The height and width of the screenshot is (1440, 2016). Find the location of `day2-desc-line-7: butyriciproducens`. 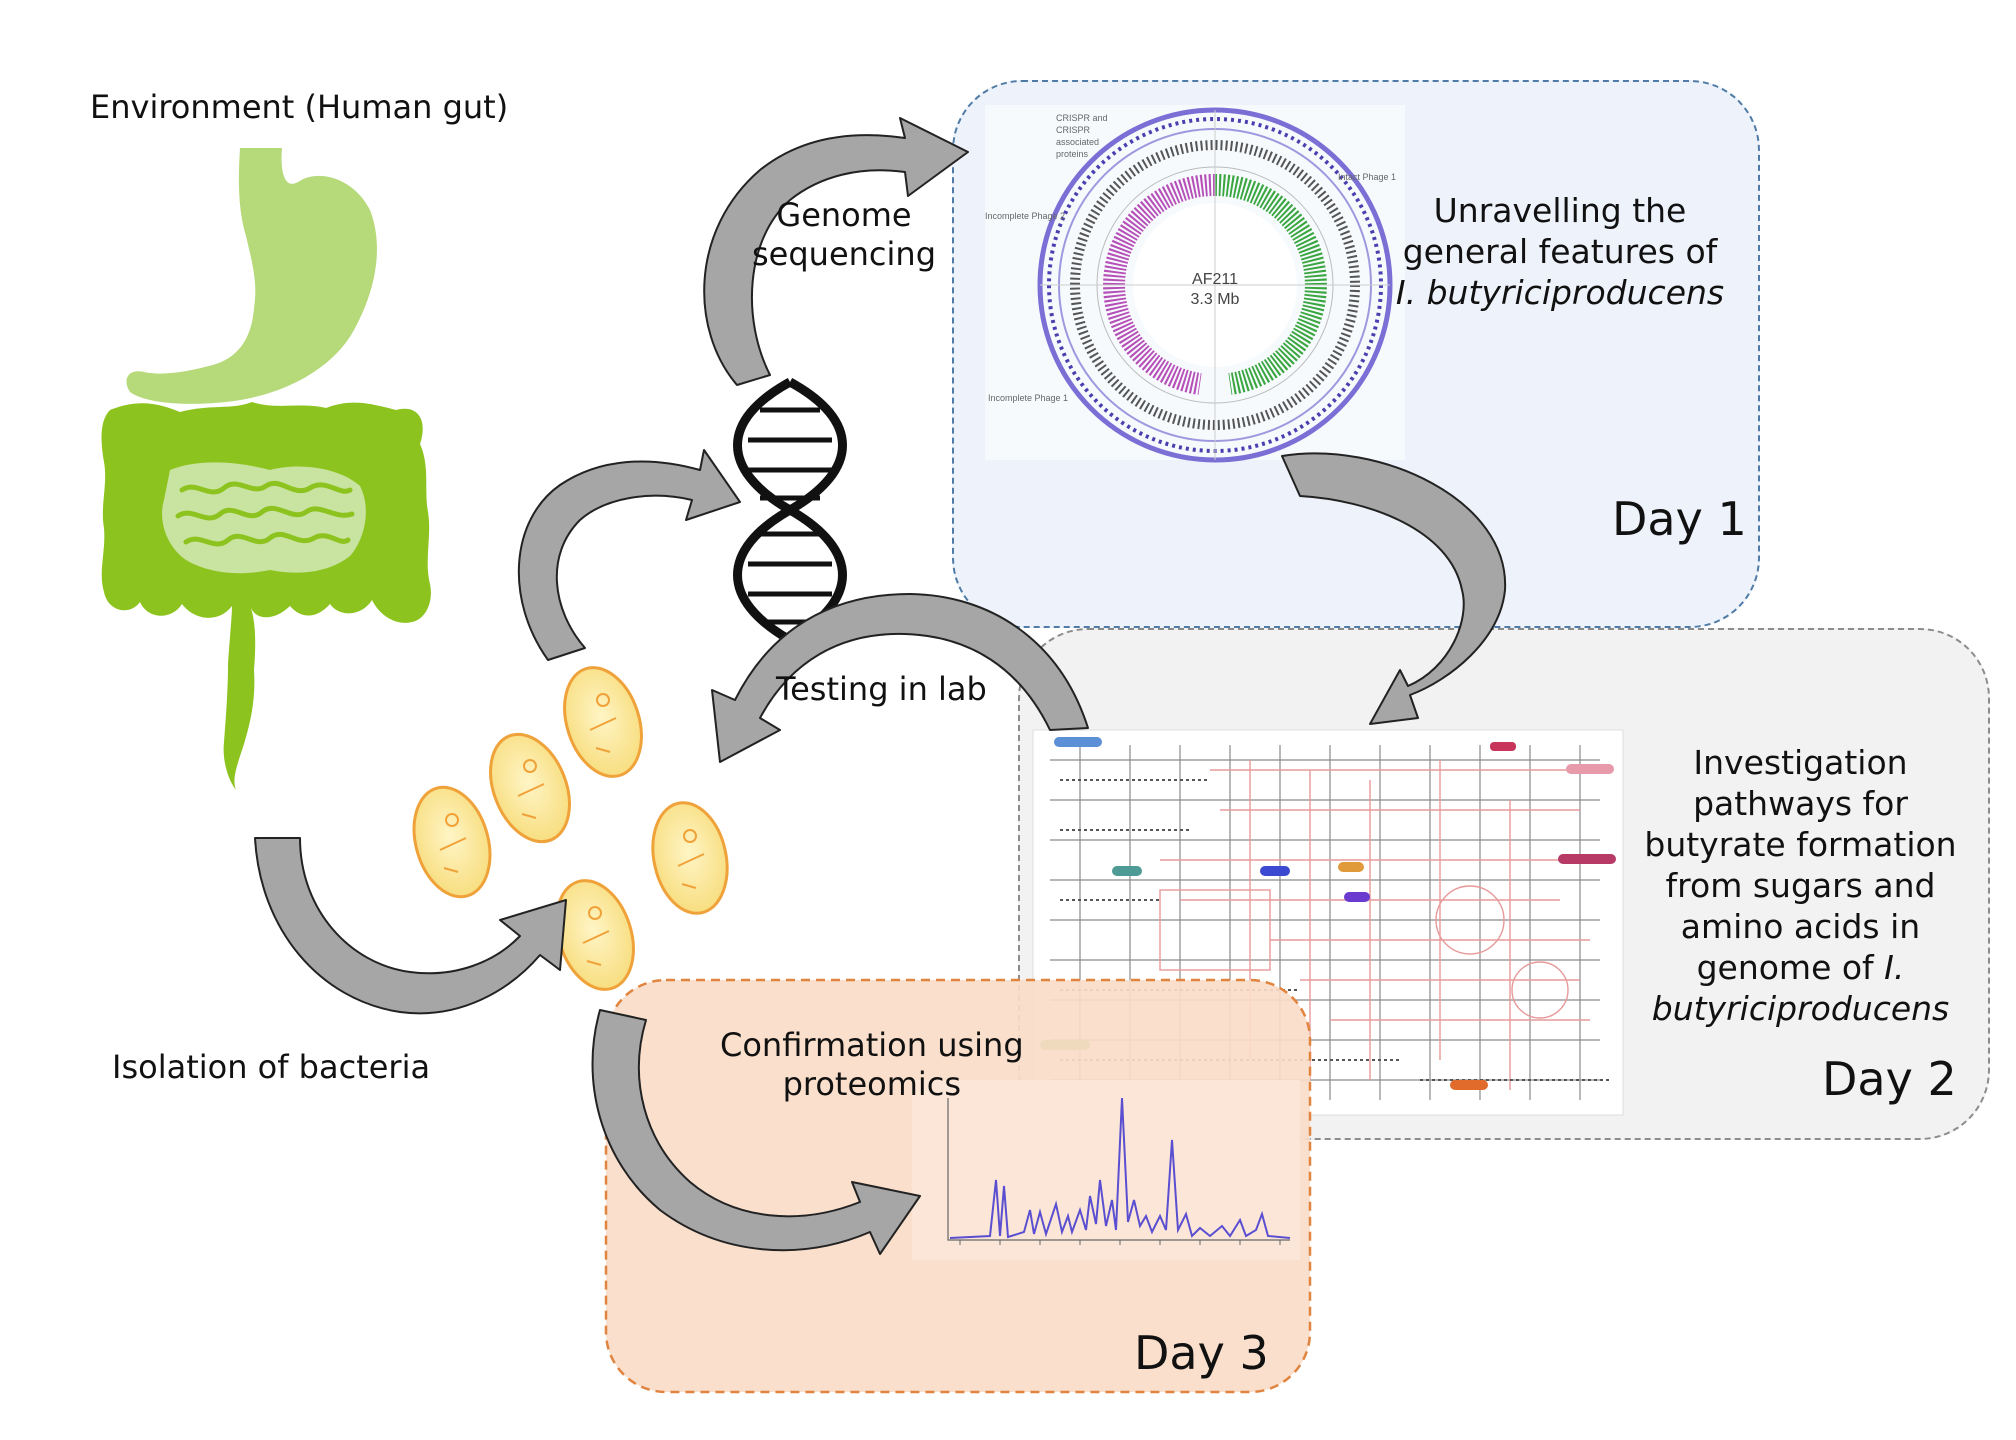

day2-desc-line-7: butyriciproducens is located at coordinates (1800, 1008).